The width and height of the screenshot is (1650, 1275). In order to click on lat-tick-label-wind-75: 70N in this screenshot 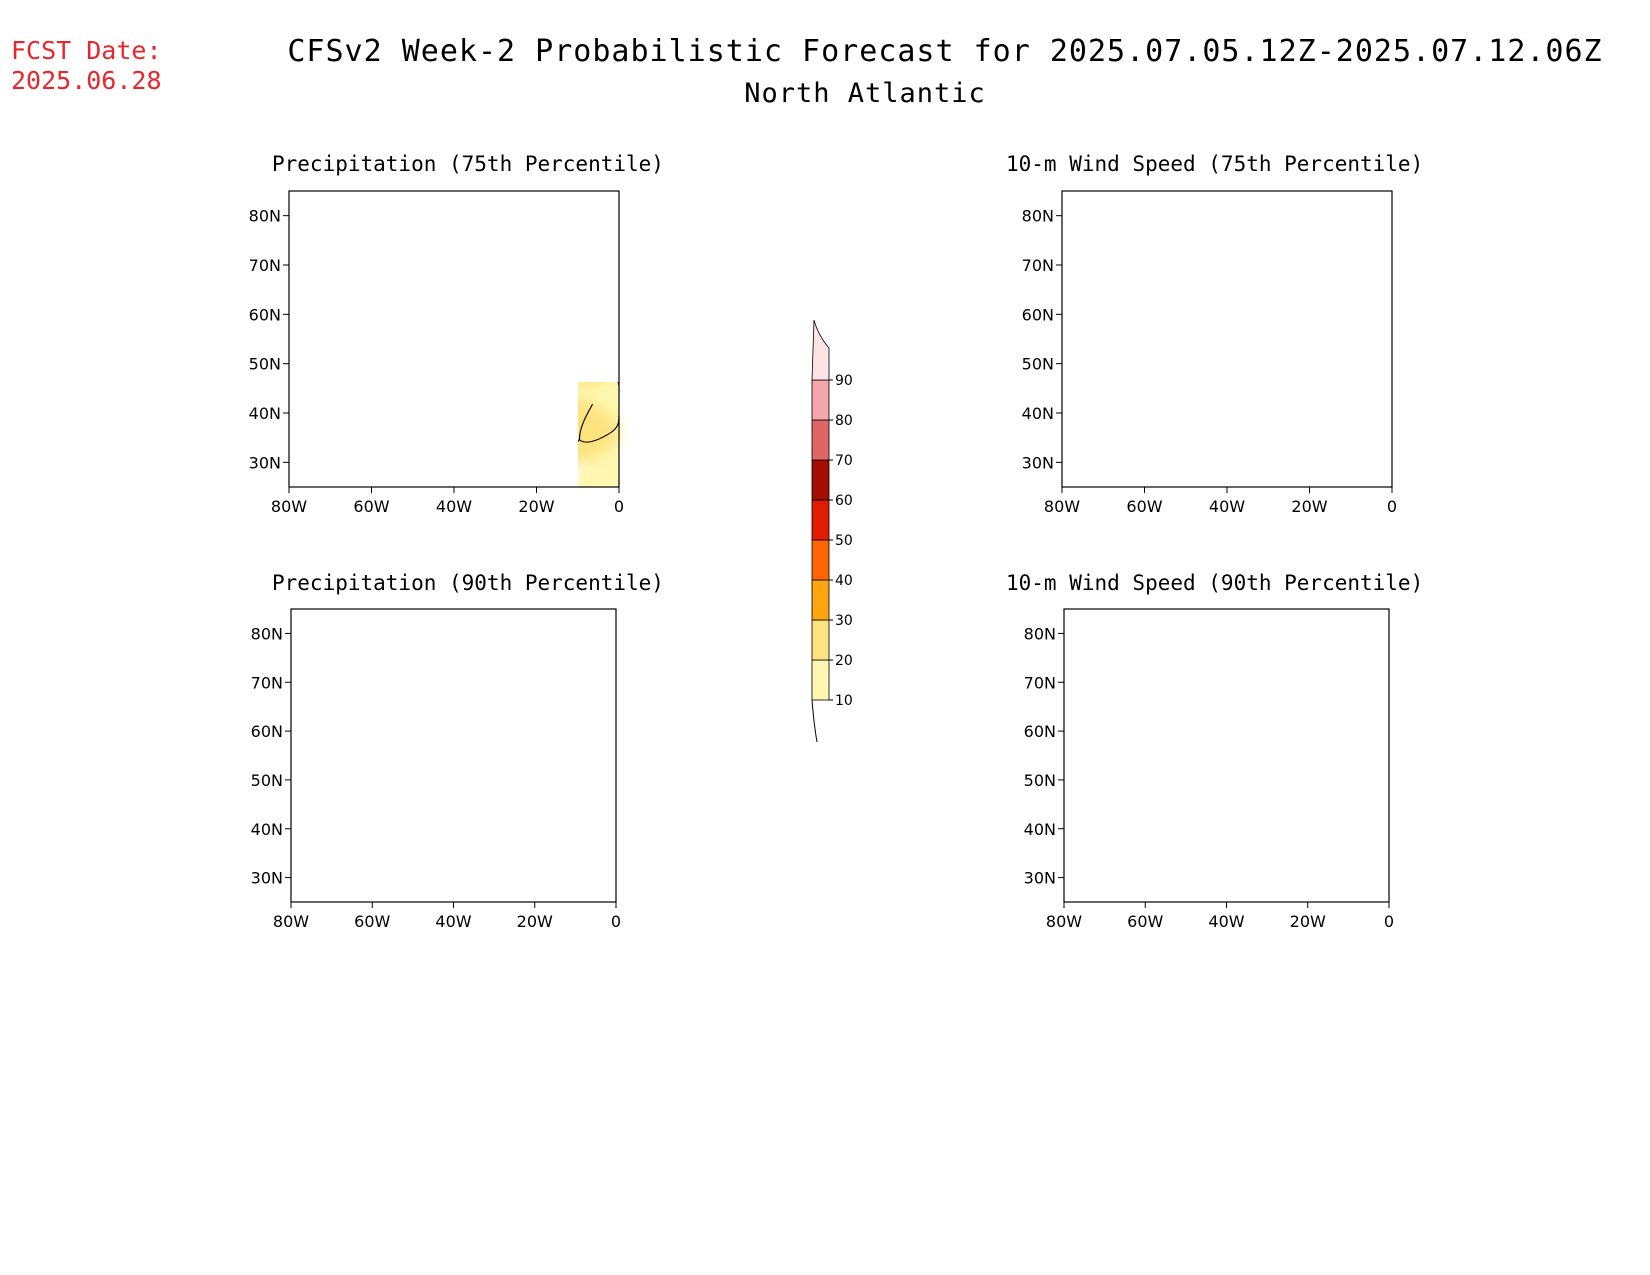, I will do `click(1038, 265)`.